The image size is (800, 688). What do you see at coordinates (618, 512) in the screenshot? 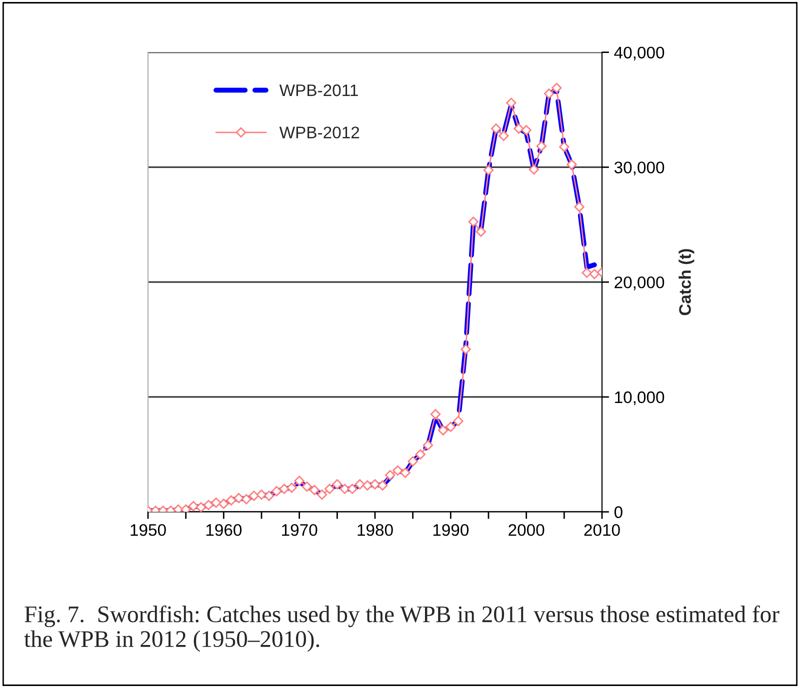
I see `y-tick-label: 0` at bounding box center [618, 512].